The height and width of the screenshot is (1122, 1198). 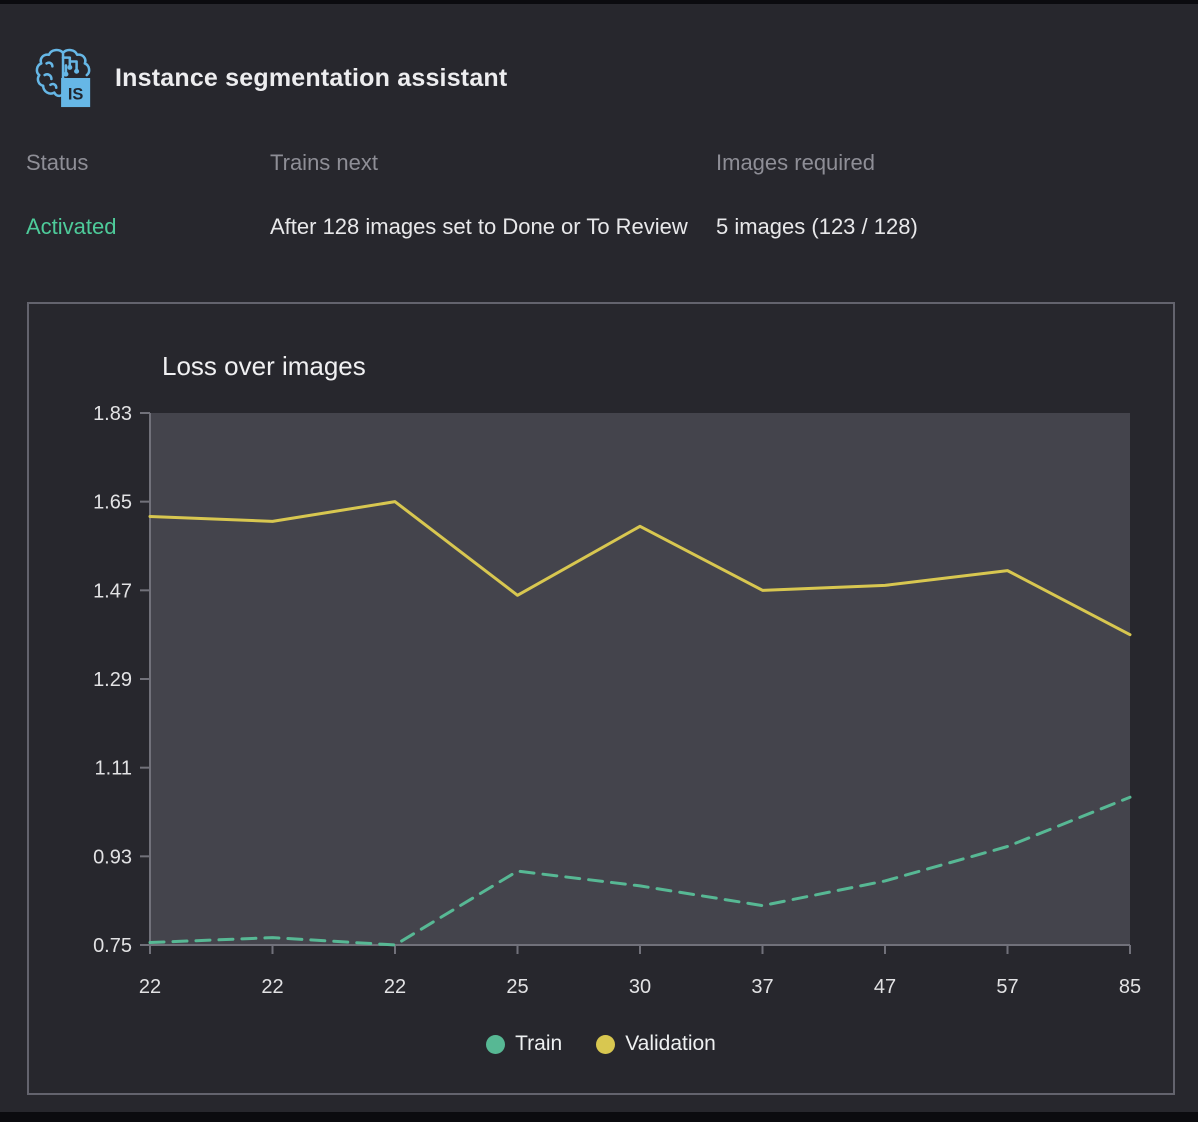 What do you see at coordinates (517, 987) in the screenshot?
I see `x-tick-label: 25` at bounding box center [517, 987].